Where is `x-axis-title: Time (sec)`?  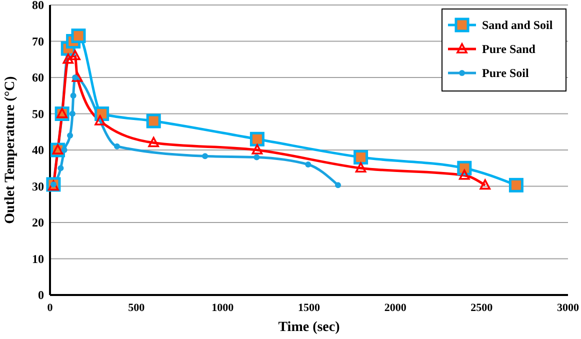
x-axis-title: Time (sec) is located at coordinates (309, 327).